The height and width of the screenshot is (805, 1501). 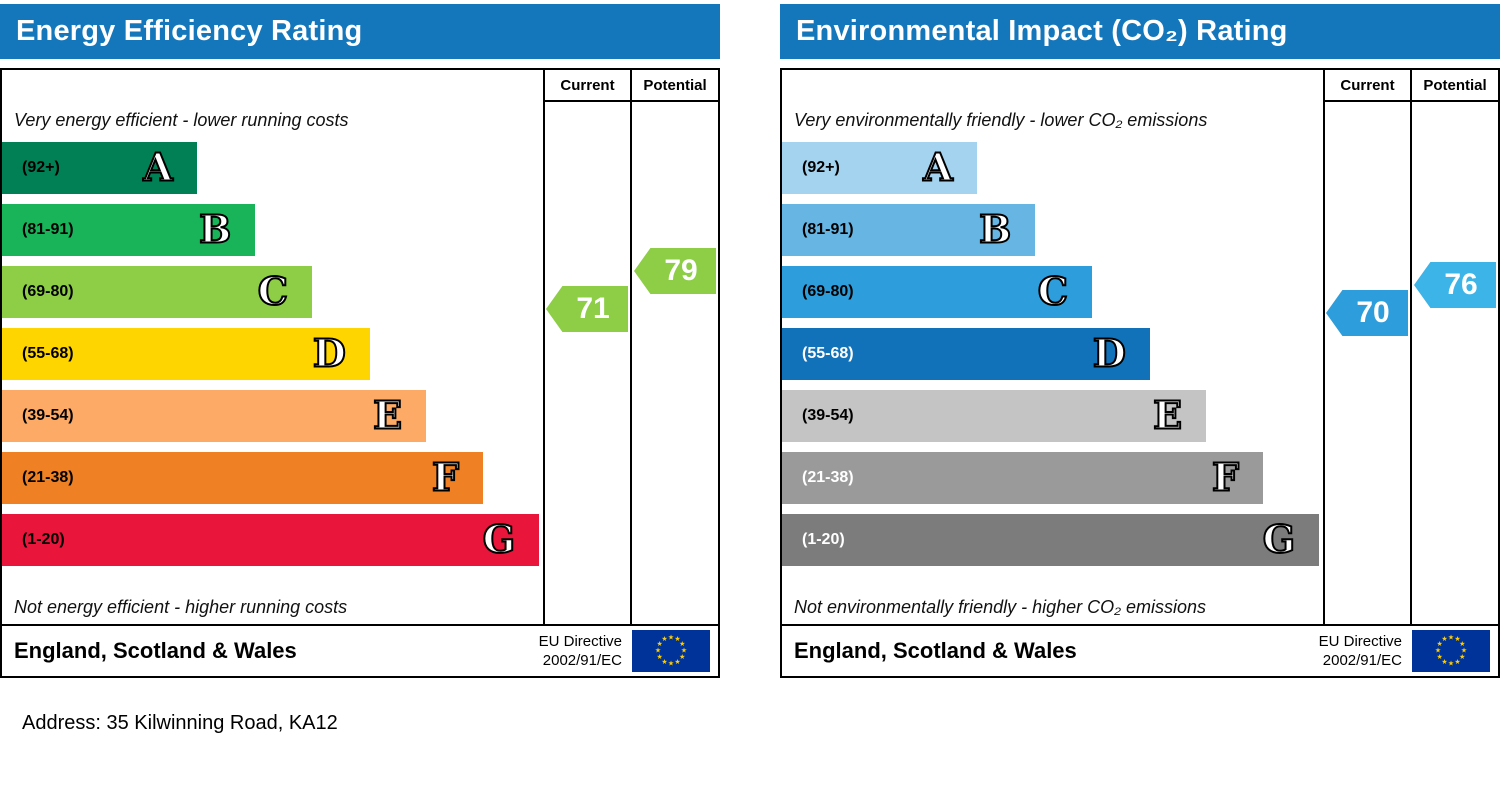 What do you see at coordinates (189, 31) in the screenshot?
I see `chart-title: Energy Efficiency Rating` at bounding box center [189, 31].